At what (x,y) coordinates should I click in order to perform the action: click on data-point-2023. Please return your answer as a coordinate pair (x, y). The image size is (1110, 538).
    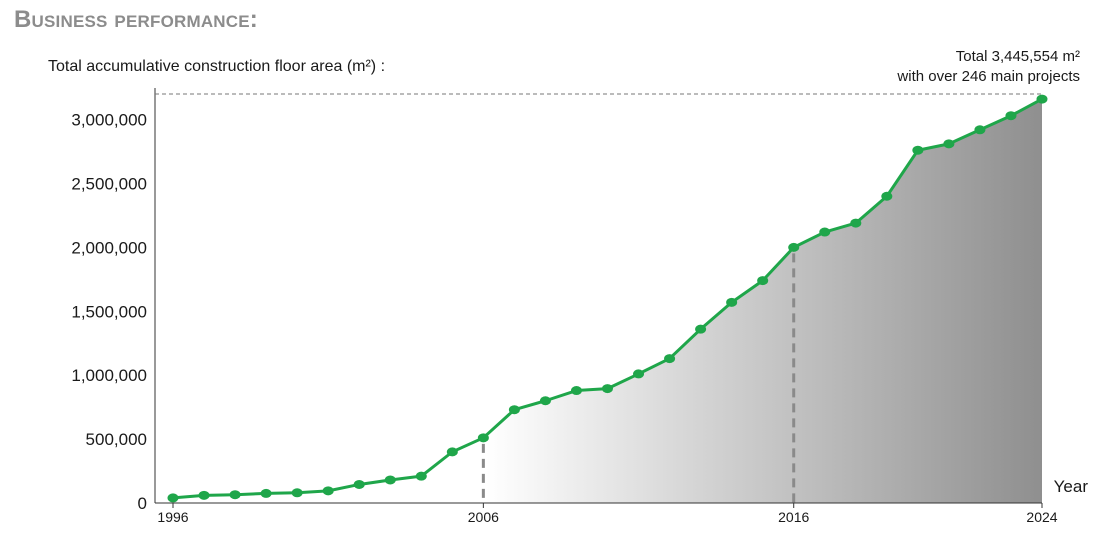
    Looking at the image, I should click on (1011, 116).